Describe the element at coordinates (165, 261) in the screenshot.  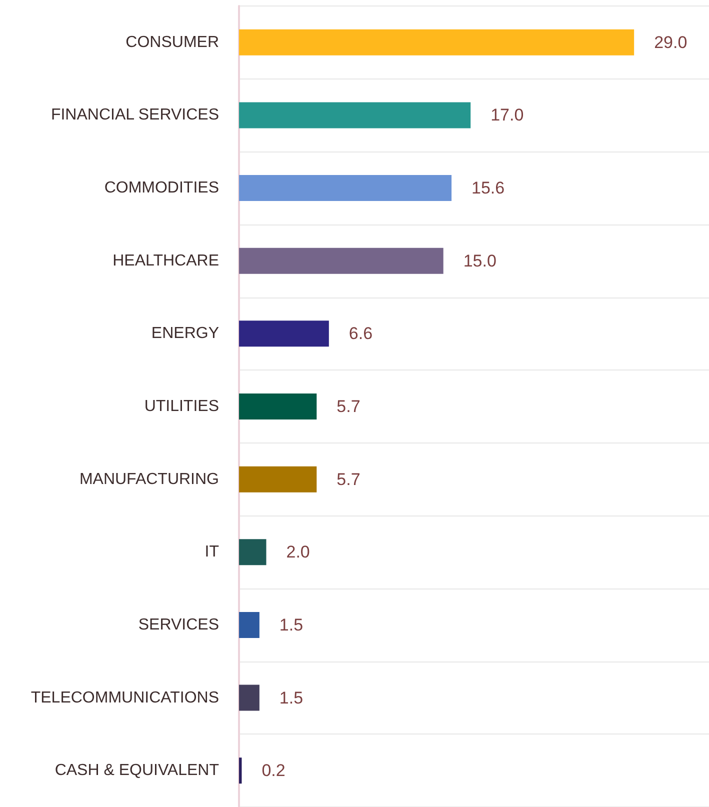
I see `y-tick-label: HEALTHCARE` at that location.